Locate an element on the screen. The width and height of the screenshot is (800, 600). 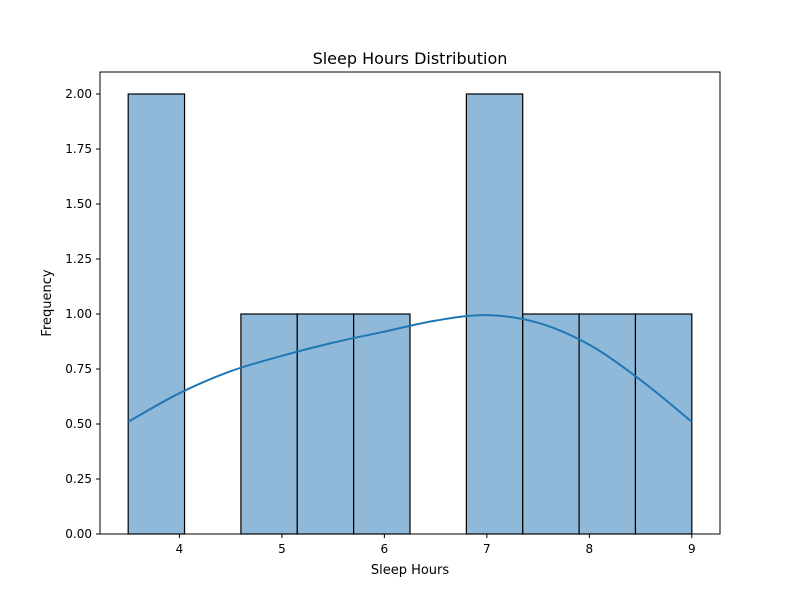
chart-title: Sleep Hours Distribution is located at coordinates (410, 58).